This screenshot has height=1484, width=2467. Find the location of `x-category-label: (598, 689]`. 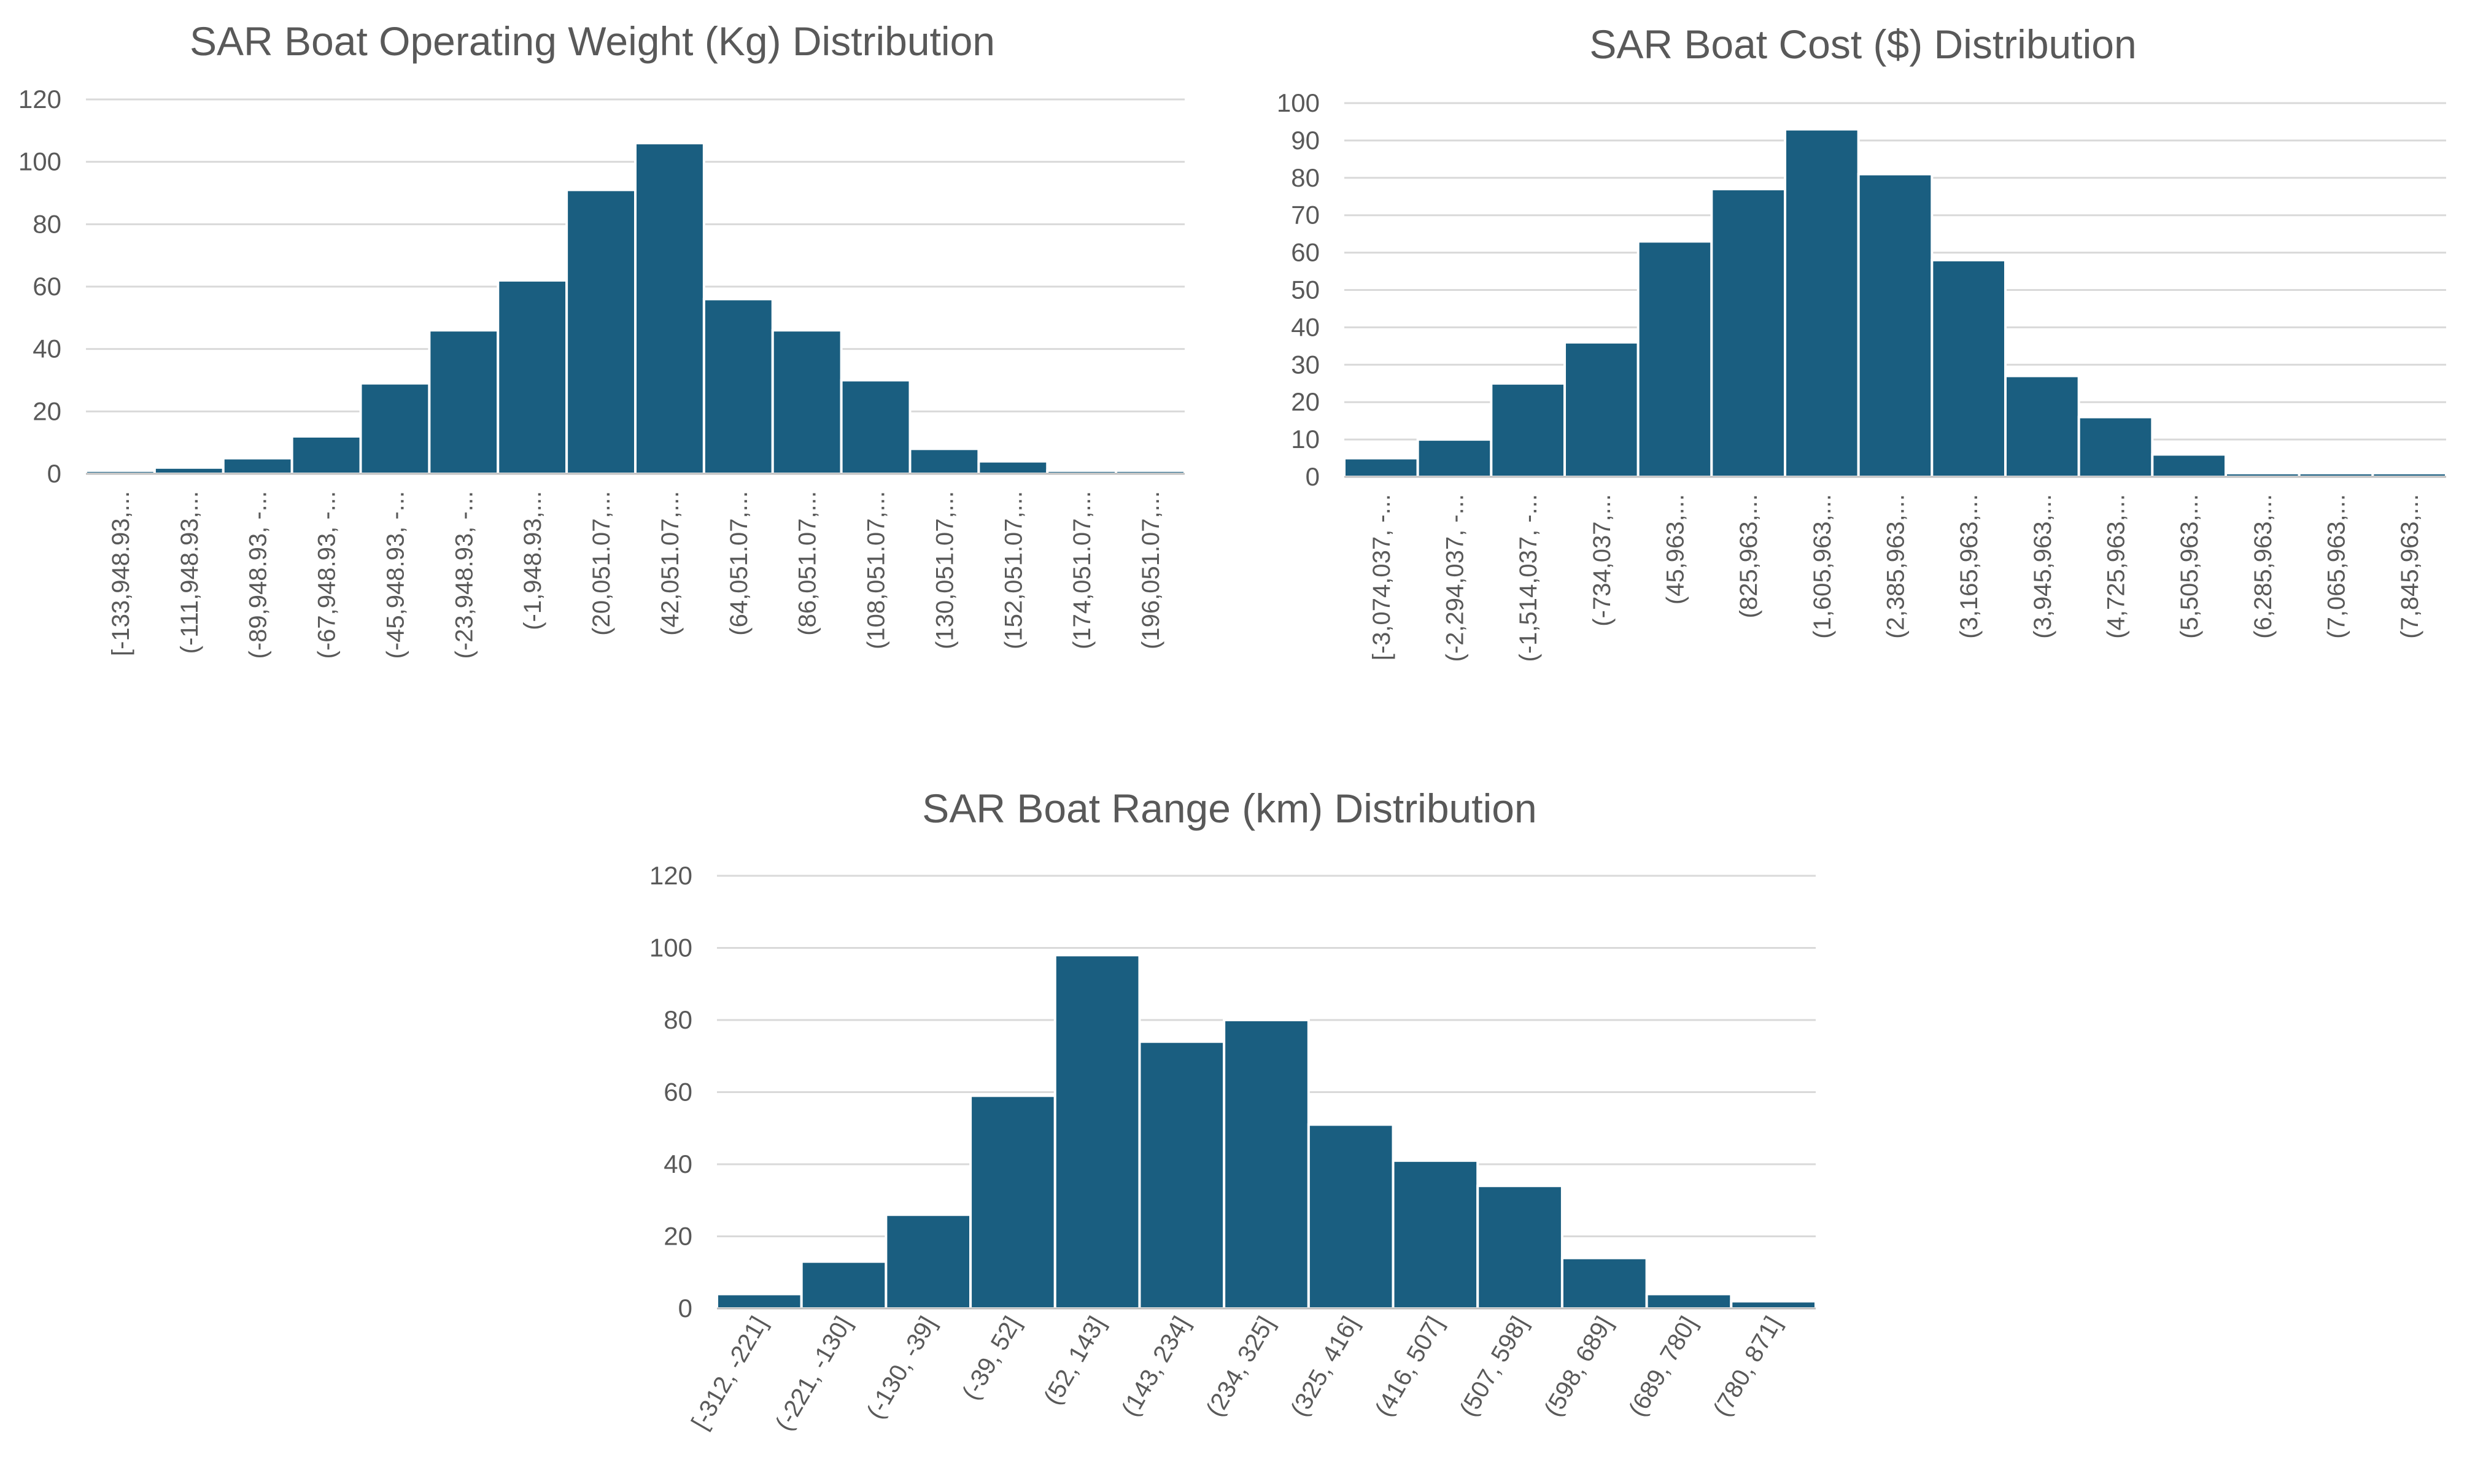

x-category-label: (598, 689] is located at coordinates (1578, 1366).